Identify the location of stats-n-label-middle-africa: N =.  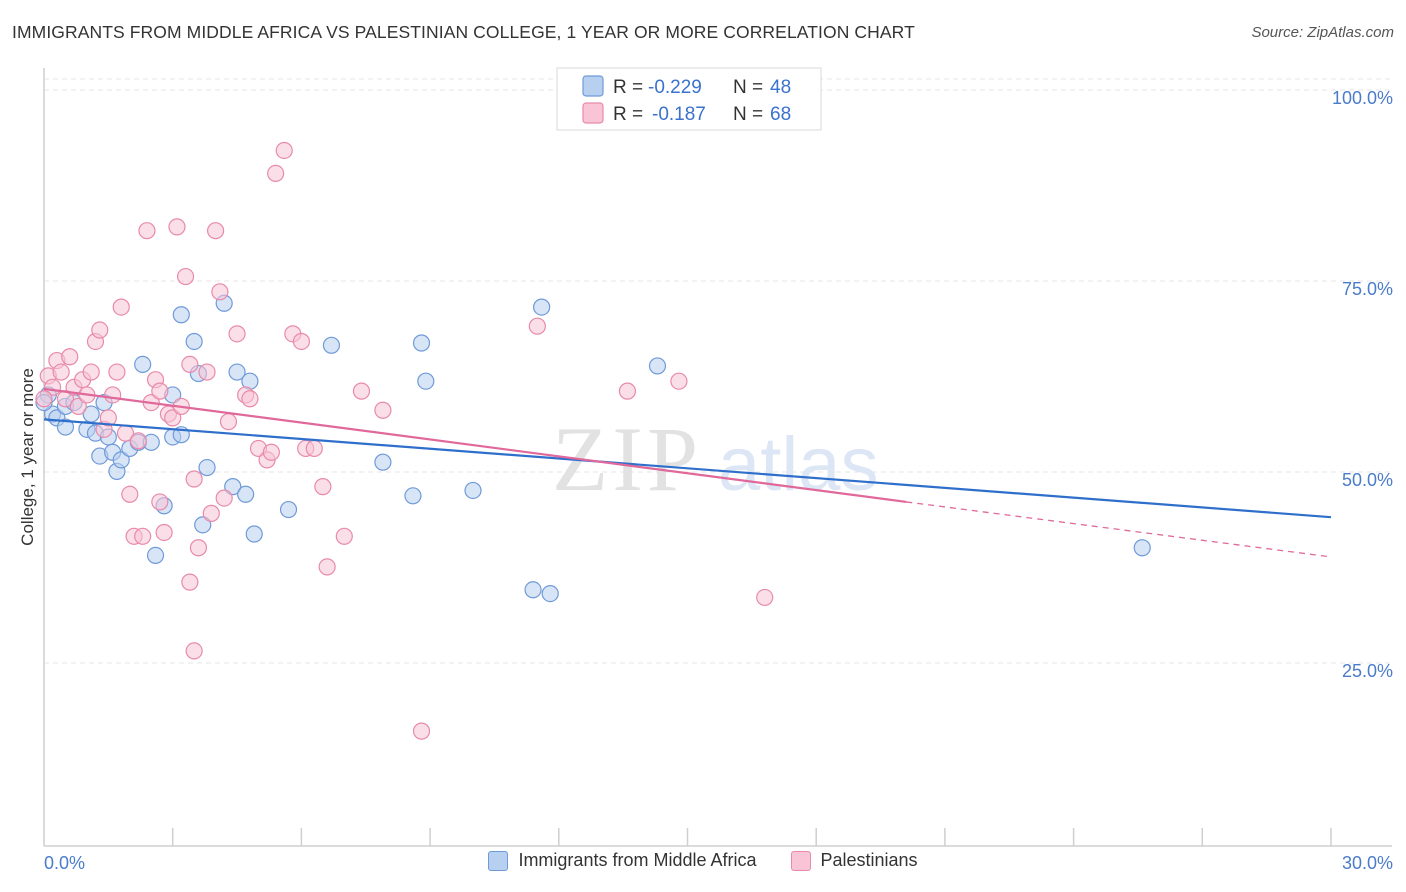
(748, 87).